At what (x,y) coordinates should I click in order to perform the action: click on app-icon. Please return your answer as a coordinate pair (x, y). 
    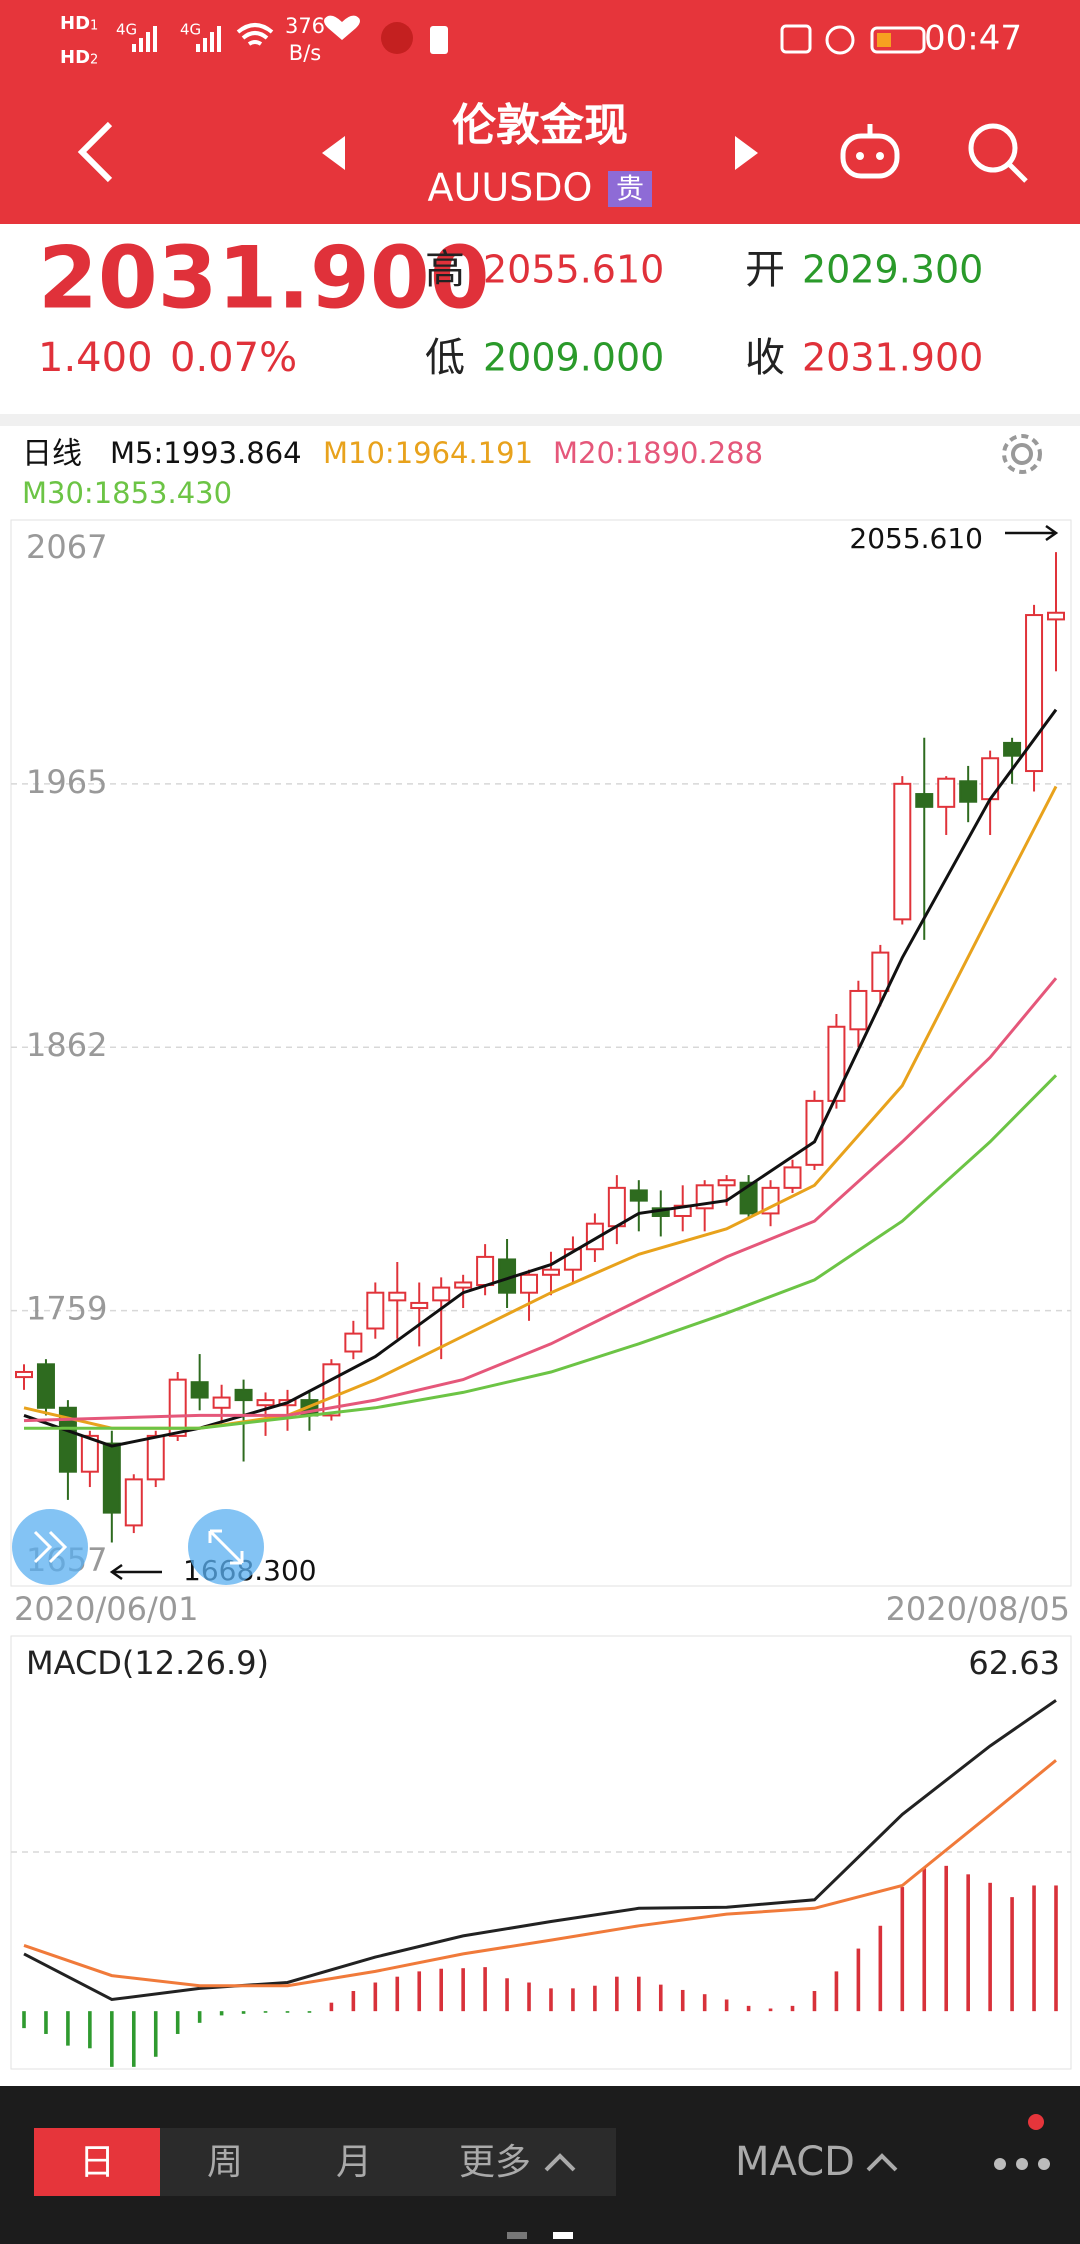
    Looking at the image, I should click on (397, 38).